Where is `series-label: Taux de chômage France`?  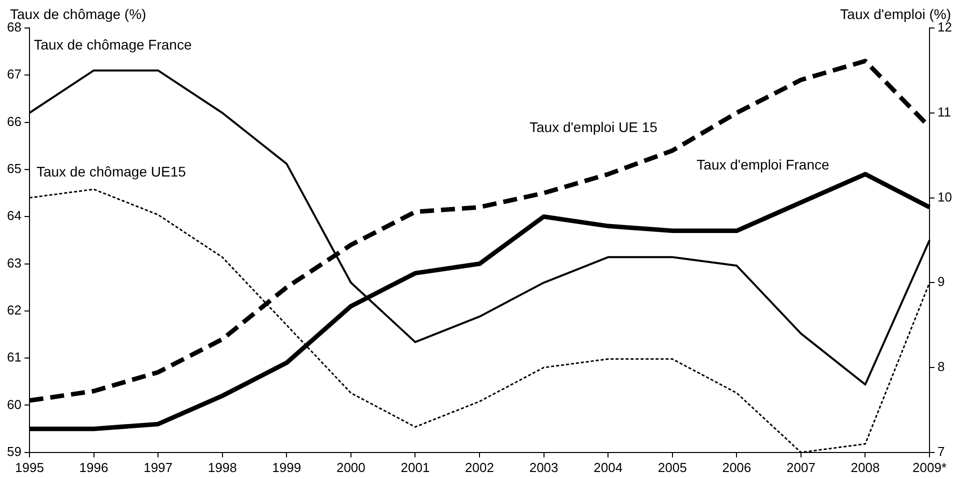
series-label: Taux de chômage France is located at coordinates (113, 44).